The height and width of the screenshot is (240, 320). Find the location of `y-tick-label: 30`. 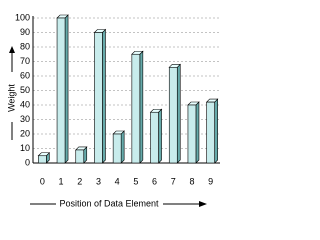

y-tick-label: 30 is located at coordinates (25, 119).